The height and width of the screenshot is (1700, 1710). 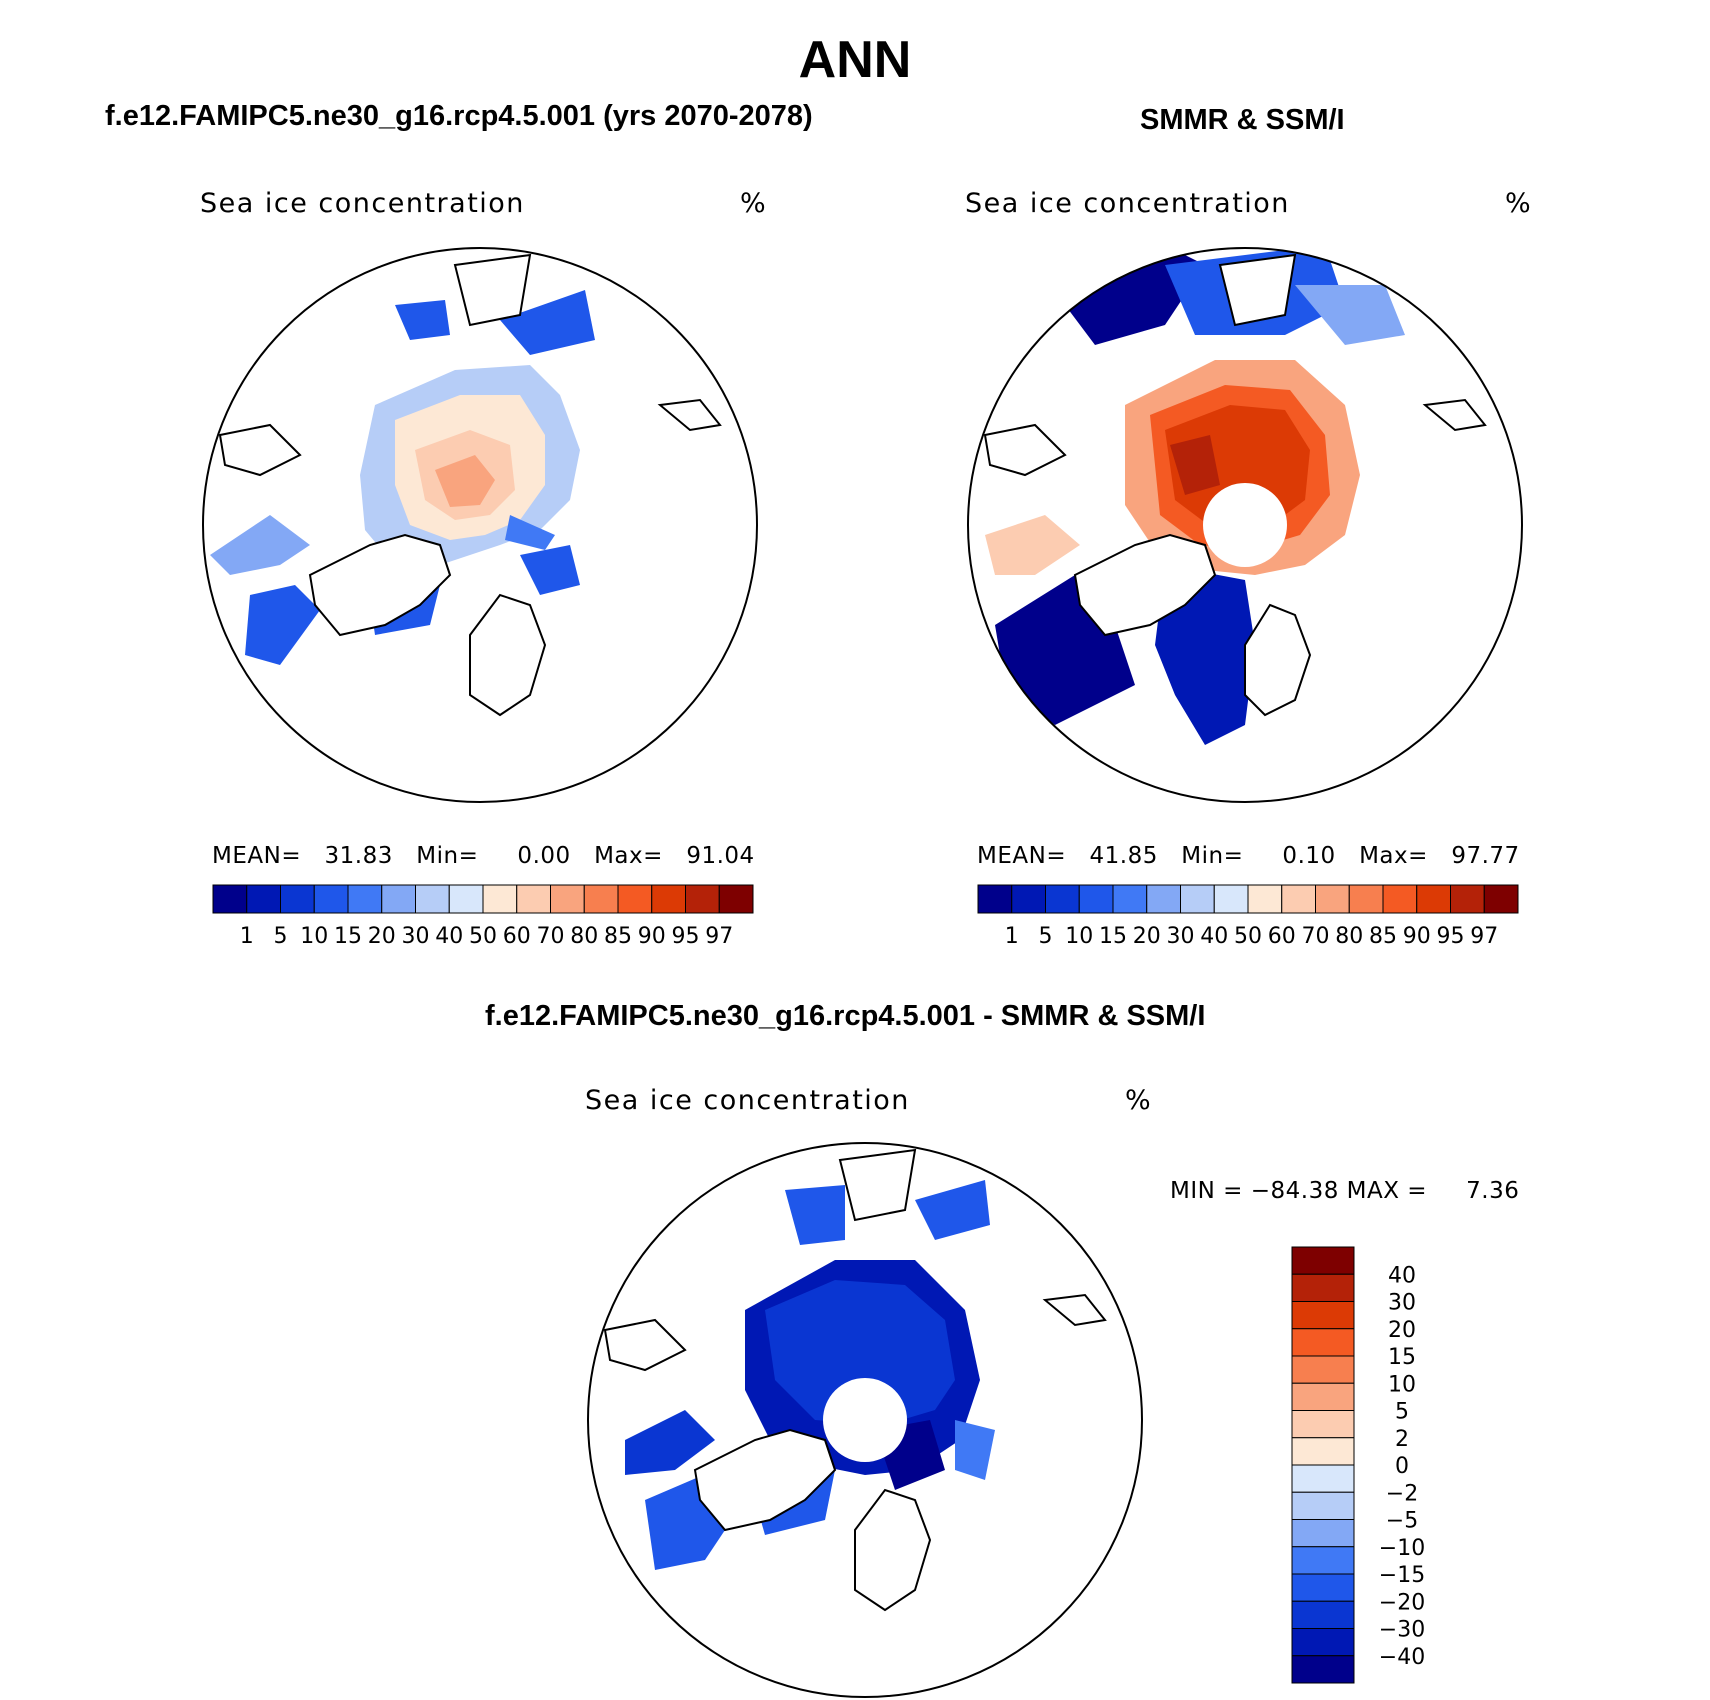 What do you see at coordinates (1402, 1330) in the screenshot?
I see `colorbar-diff-tick-label: 20` at bounding box center [1402, 1330].